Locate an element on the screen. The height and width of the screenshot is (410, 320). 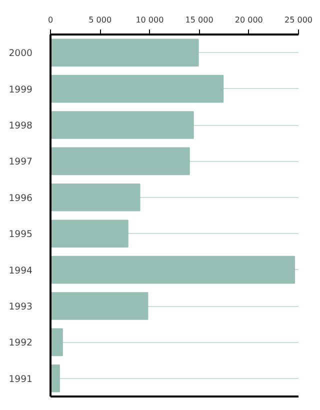
y-tick-label: 1991 is located at coordinates (20, 379).